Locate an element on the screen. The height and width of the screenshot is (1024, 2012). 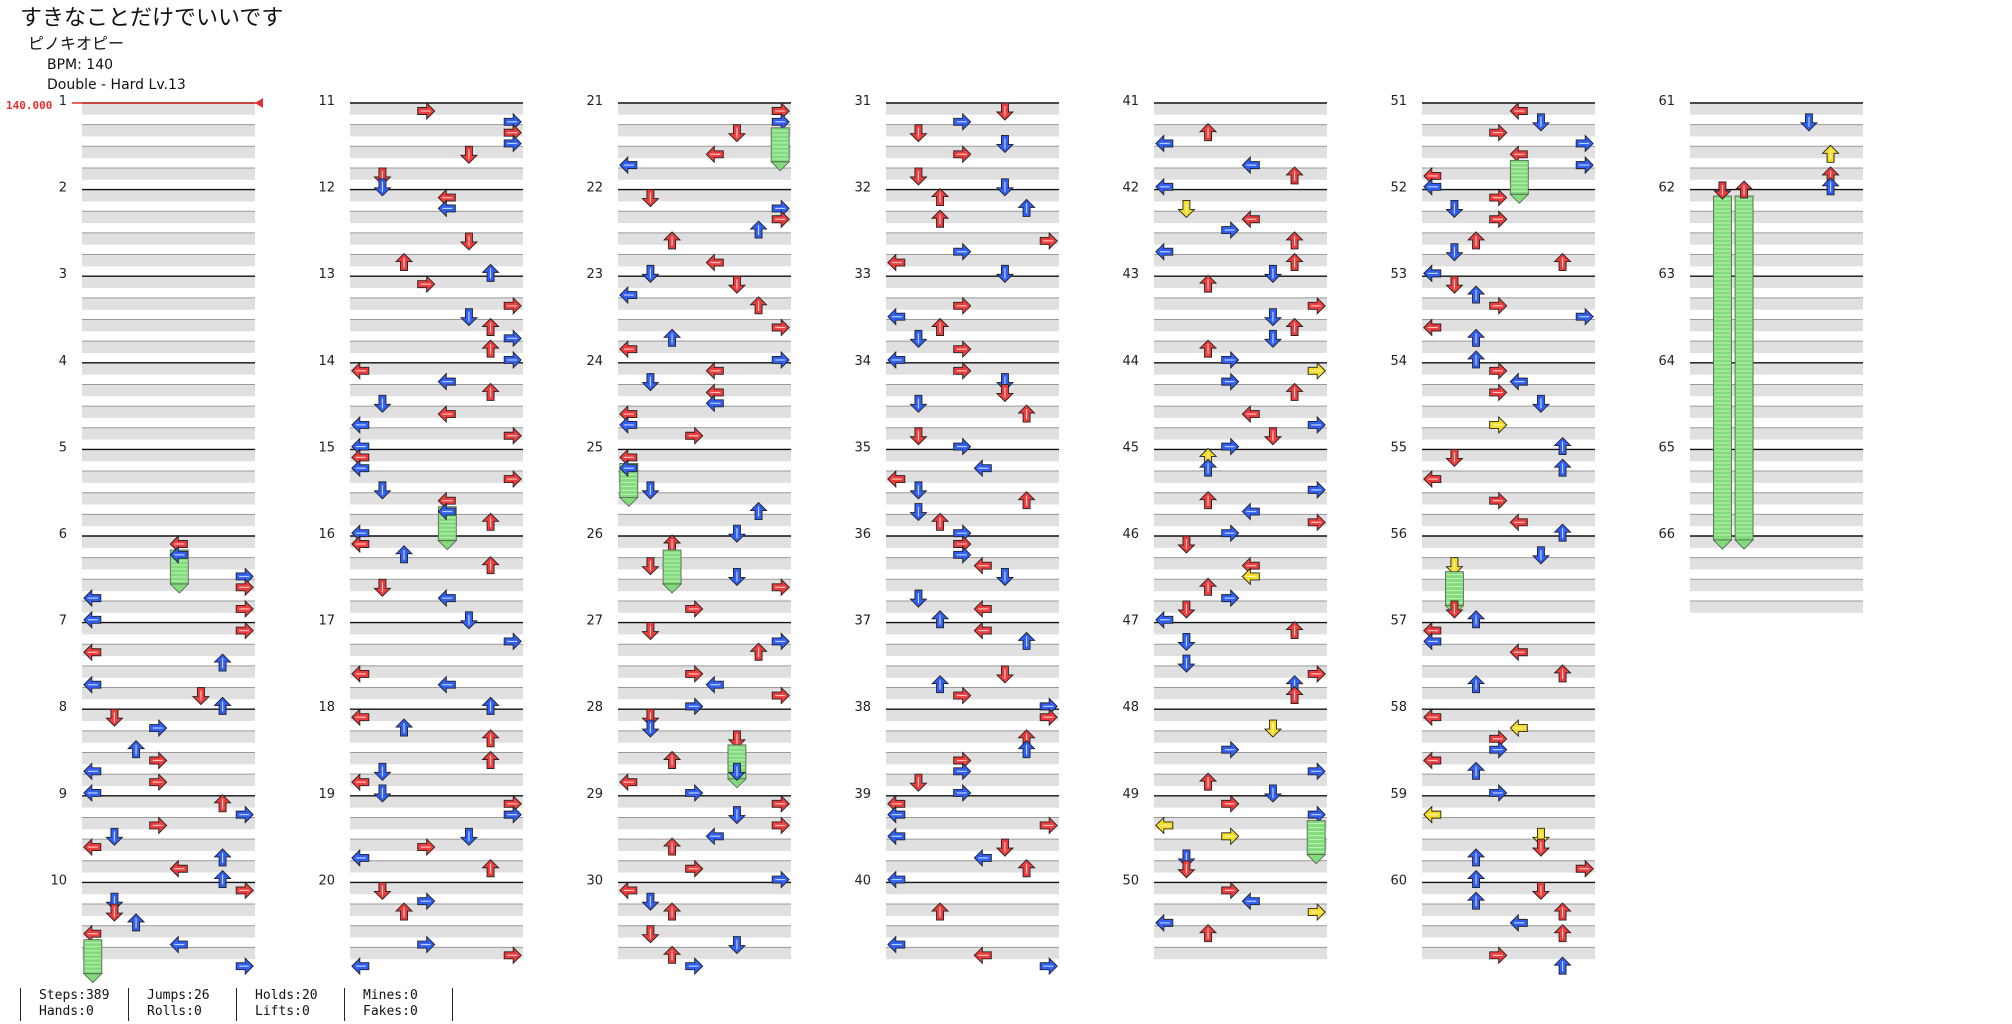
measure-4: 4 is located at coordinates (157, 397).